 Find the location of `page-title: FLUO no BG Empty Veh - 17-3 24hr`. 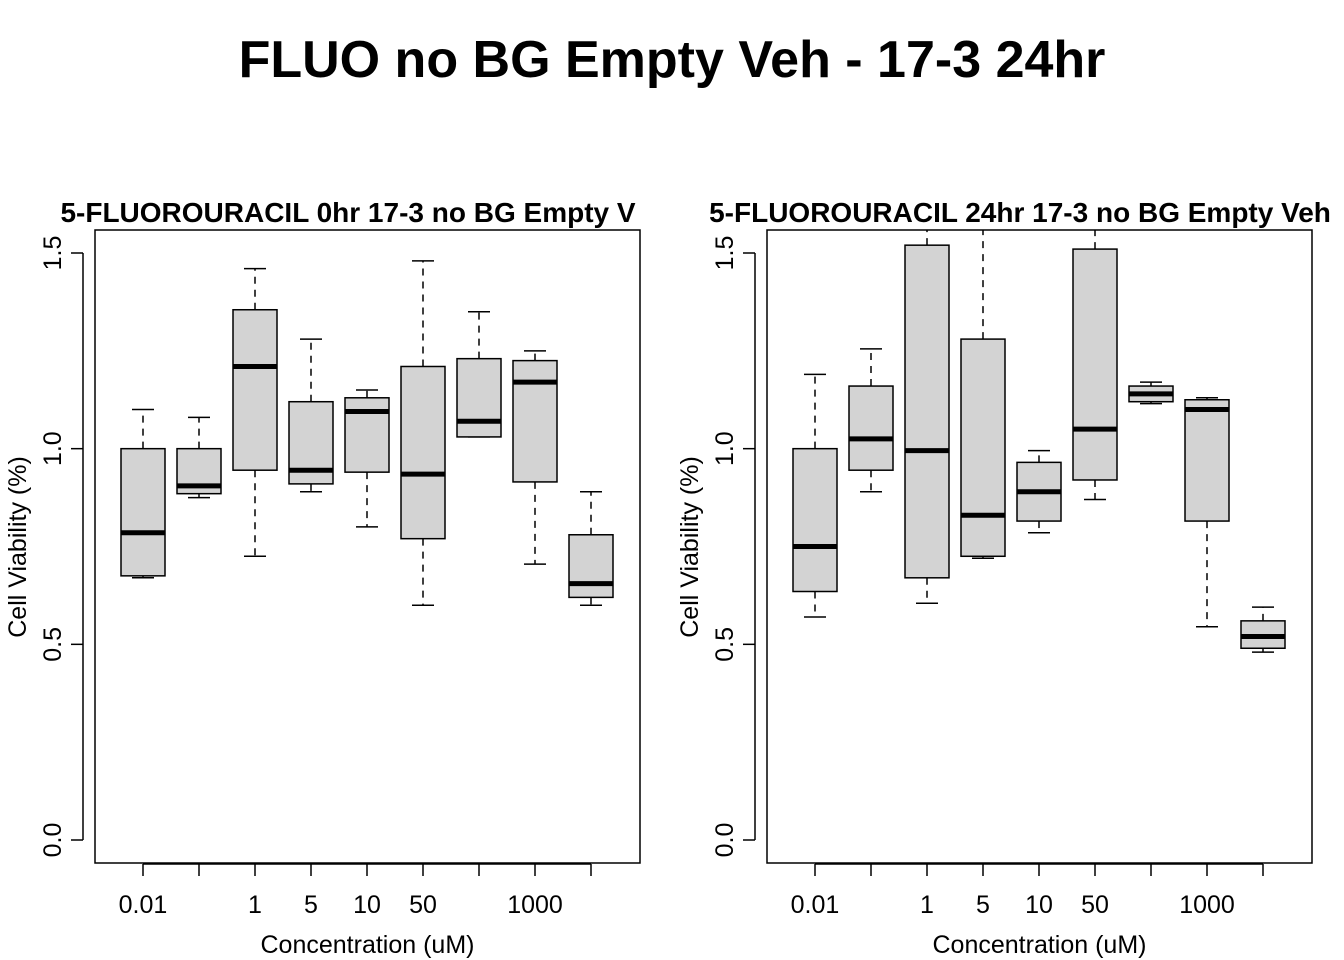

page-title: FLUO no BG Empty Veh - 17-3 24hr is located at coordinates (672, 60).